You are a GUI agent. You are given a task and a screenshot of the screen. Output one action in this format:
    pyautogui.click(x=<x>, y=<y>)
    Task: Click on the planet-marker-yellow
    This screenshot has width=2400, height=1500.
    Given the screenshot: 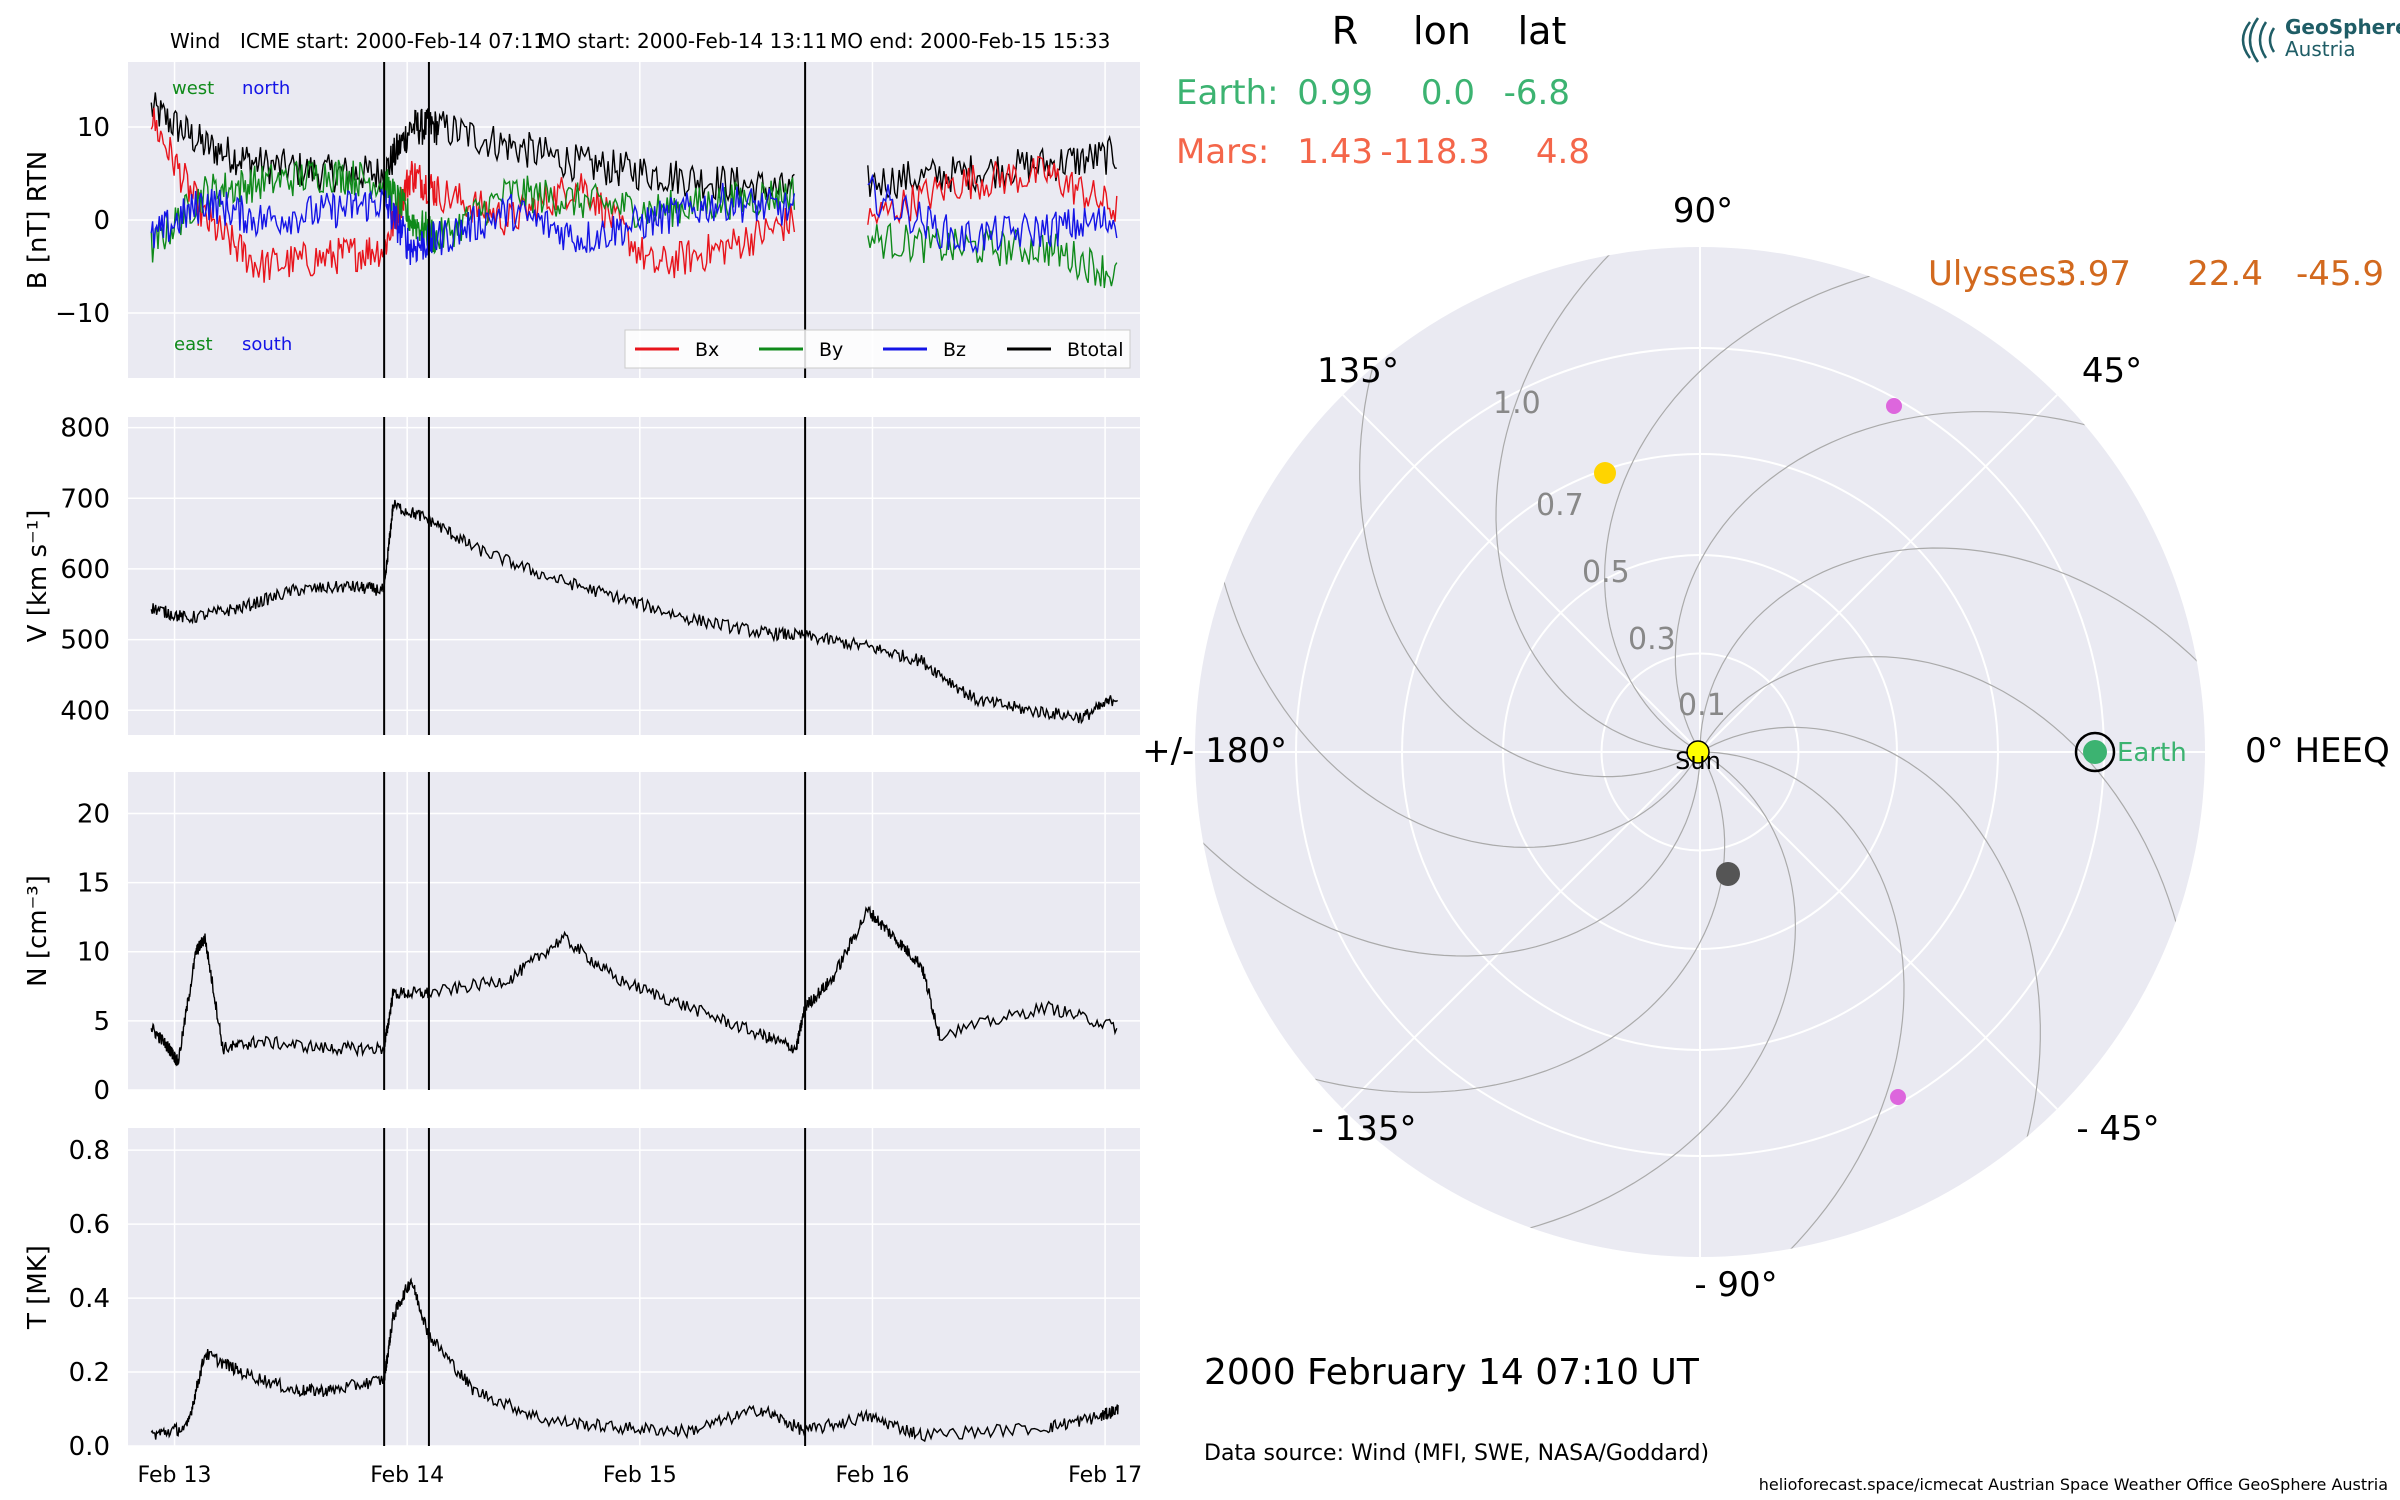 What is the action you would take?
    pyautogui.click(x=1605, y=473)
    